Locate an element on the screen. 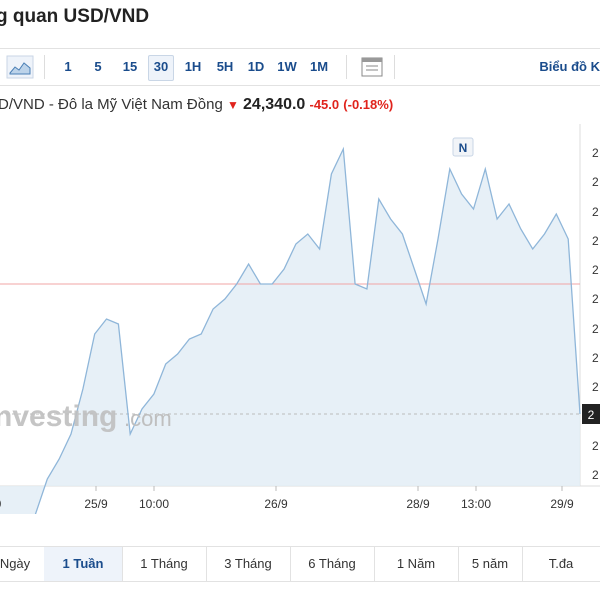  x-tick-label: 25/9 is located at coordinates (96, 504).